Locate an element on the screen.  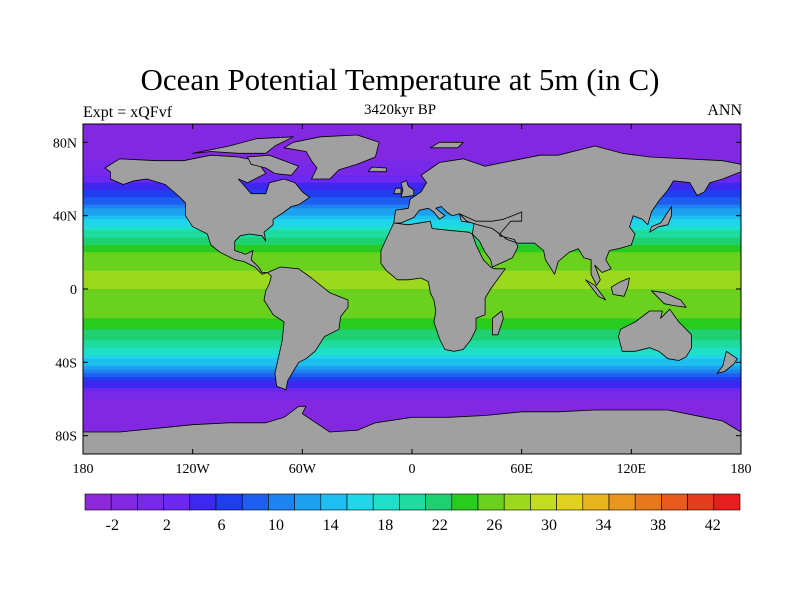
y-tick-label: 40N is located at coordinates (65, 217).